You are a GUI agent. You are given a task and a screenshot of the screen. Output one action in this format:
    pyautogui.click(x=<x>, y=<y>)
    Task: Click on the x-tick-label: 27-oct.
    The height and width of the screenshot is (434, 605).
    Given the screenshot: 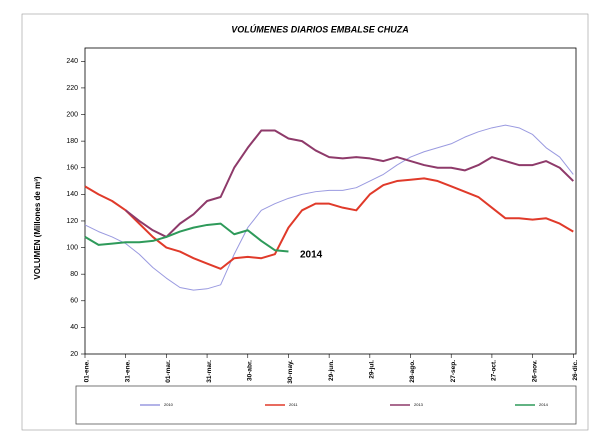 What is the action you would take?
    pyautogui.click(x=494, y=370)
    